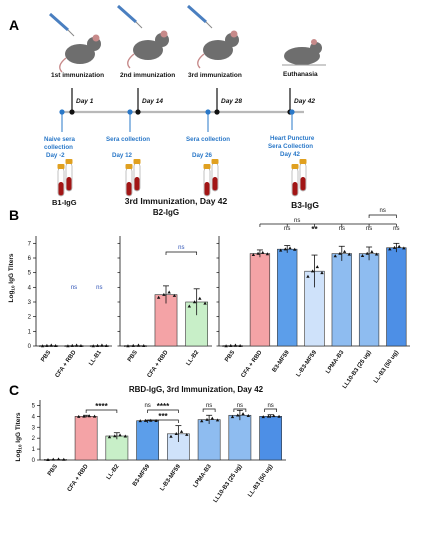  What do you see at coordinates (61, 166) in the screenshot?
I see `tube-cap` at bounding box center [61, 166].